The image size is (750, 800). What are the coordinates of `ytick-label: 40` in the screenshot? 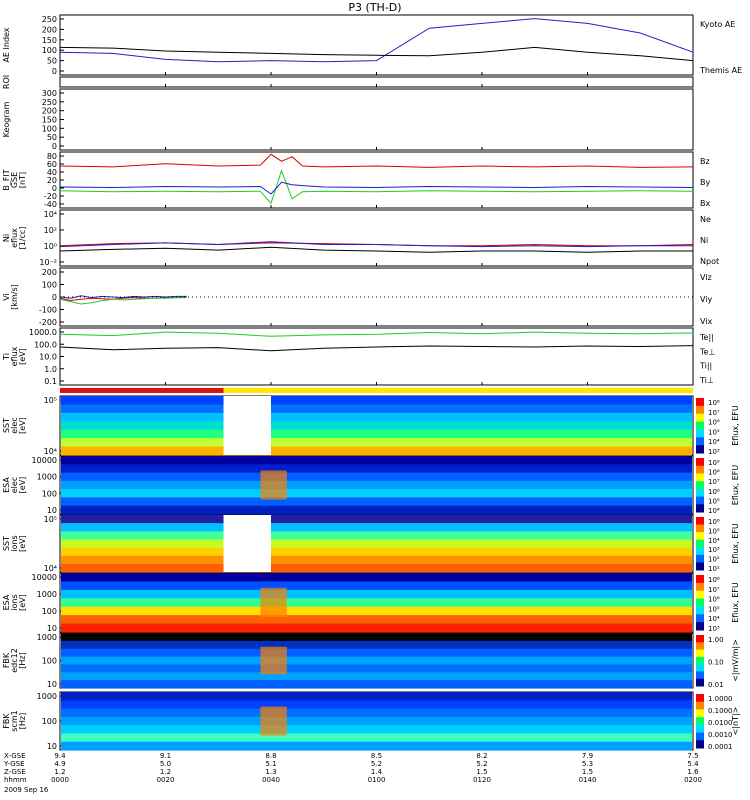 It's located at (52, 172).